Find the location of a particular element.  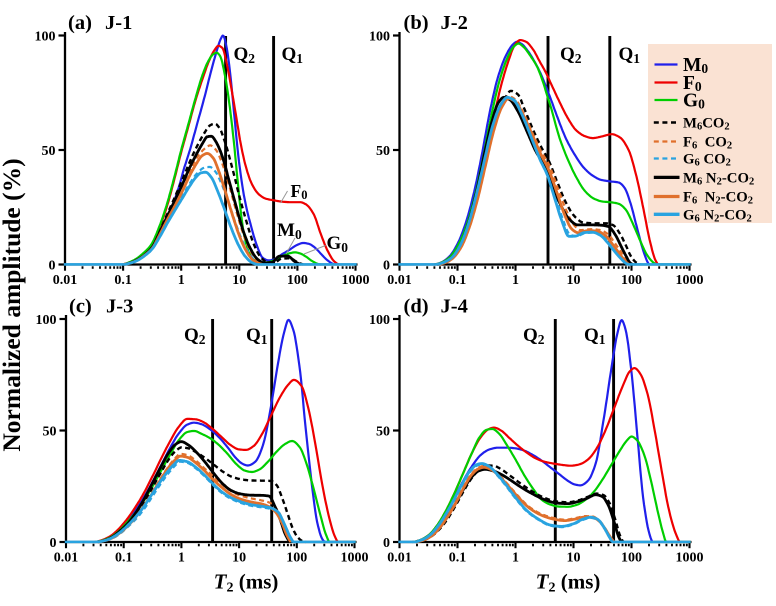

svg-text: F6 CO2 is located at coordinates (707, 143).